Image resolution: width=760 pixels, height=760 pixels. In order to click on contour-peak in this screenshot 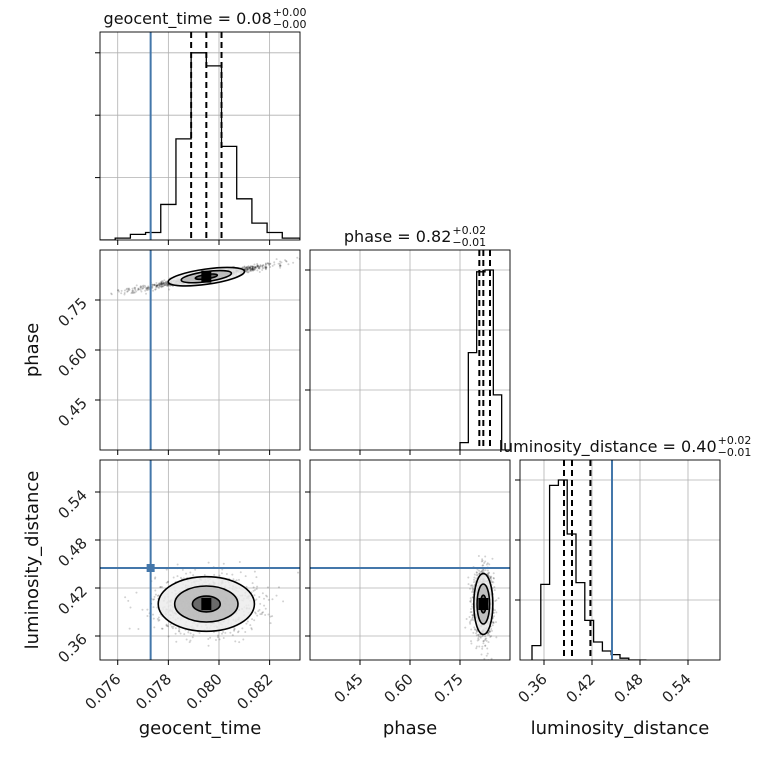, I will do `click(206, 604)`.